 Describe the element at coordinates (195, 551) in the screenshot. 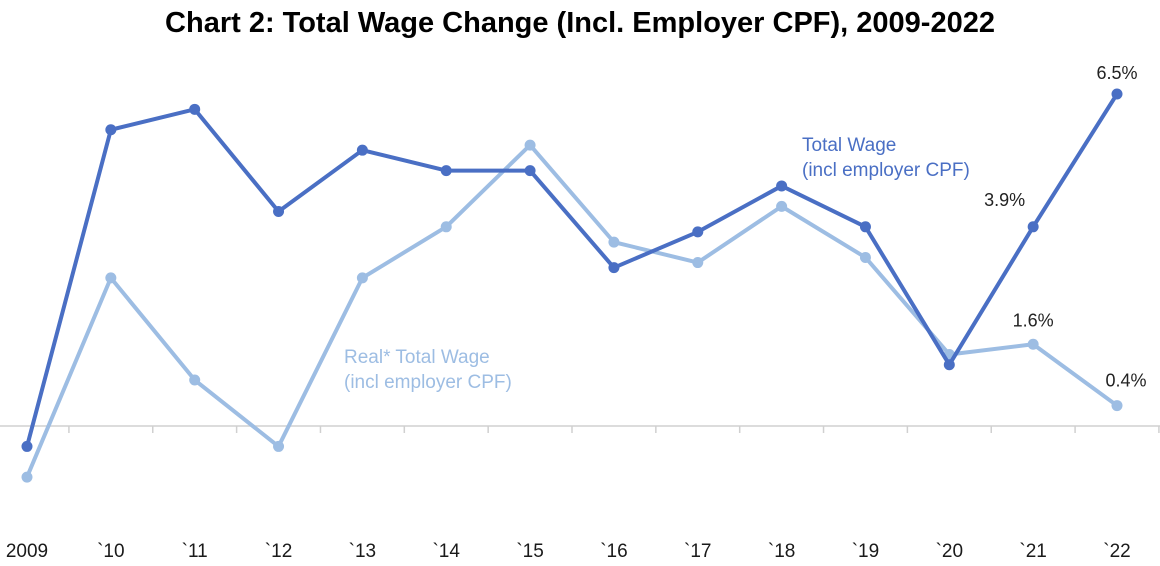

I see `x-tick-label: `11` at that location.